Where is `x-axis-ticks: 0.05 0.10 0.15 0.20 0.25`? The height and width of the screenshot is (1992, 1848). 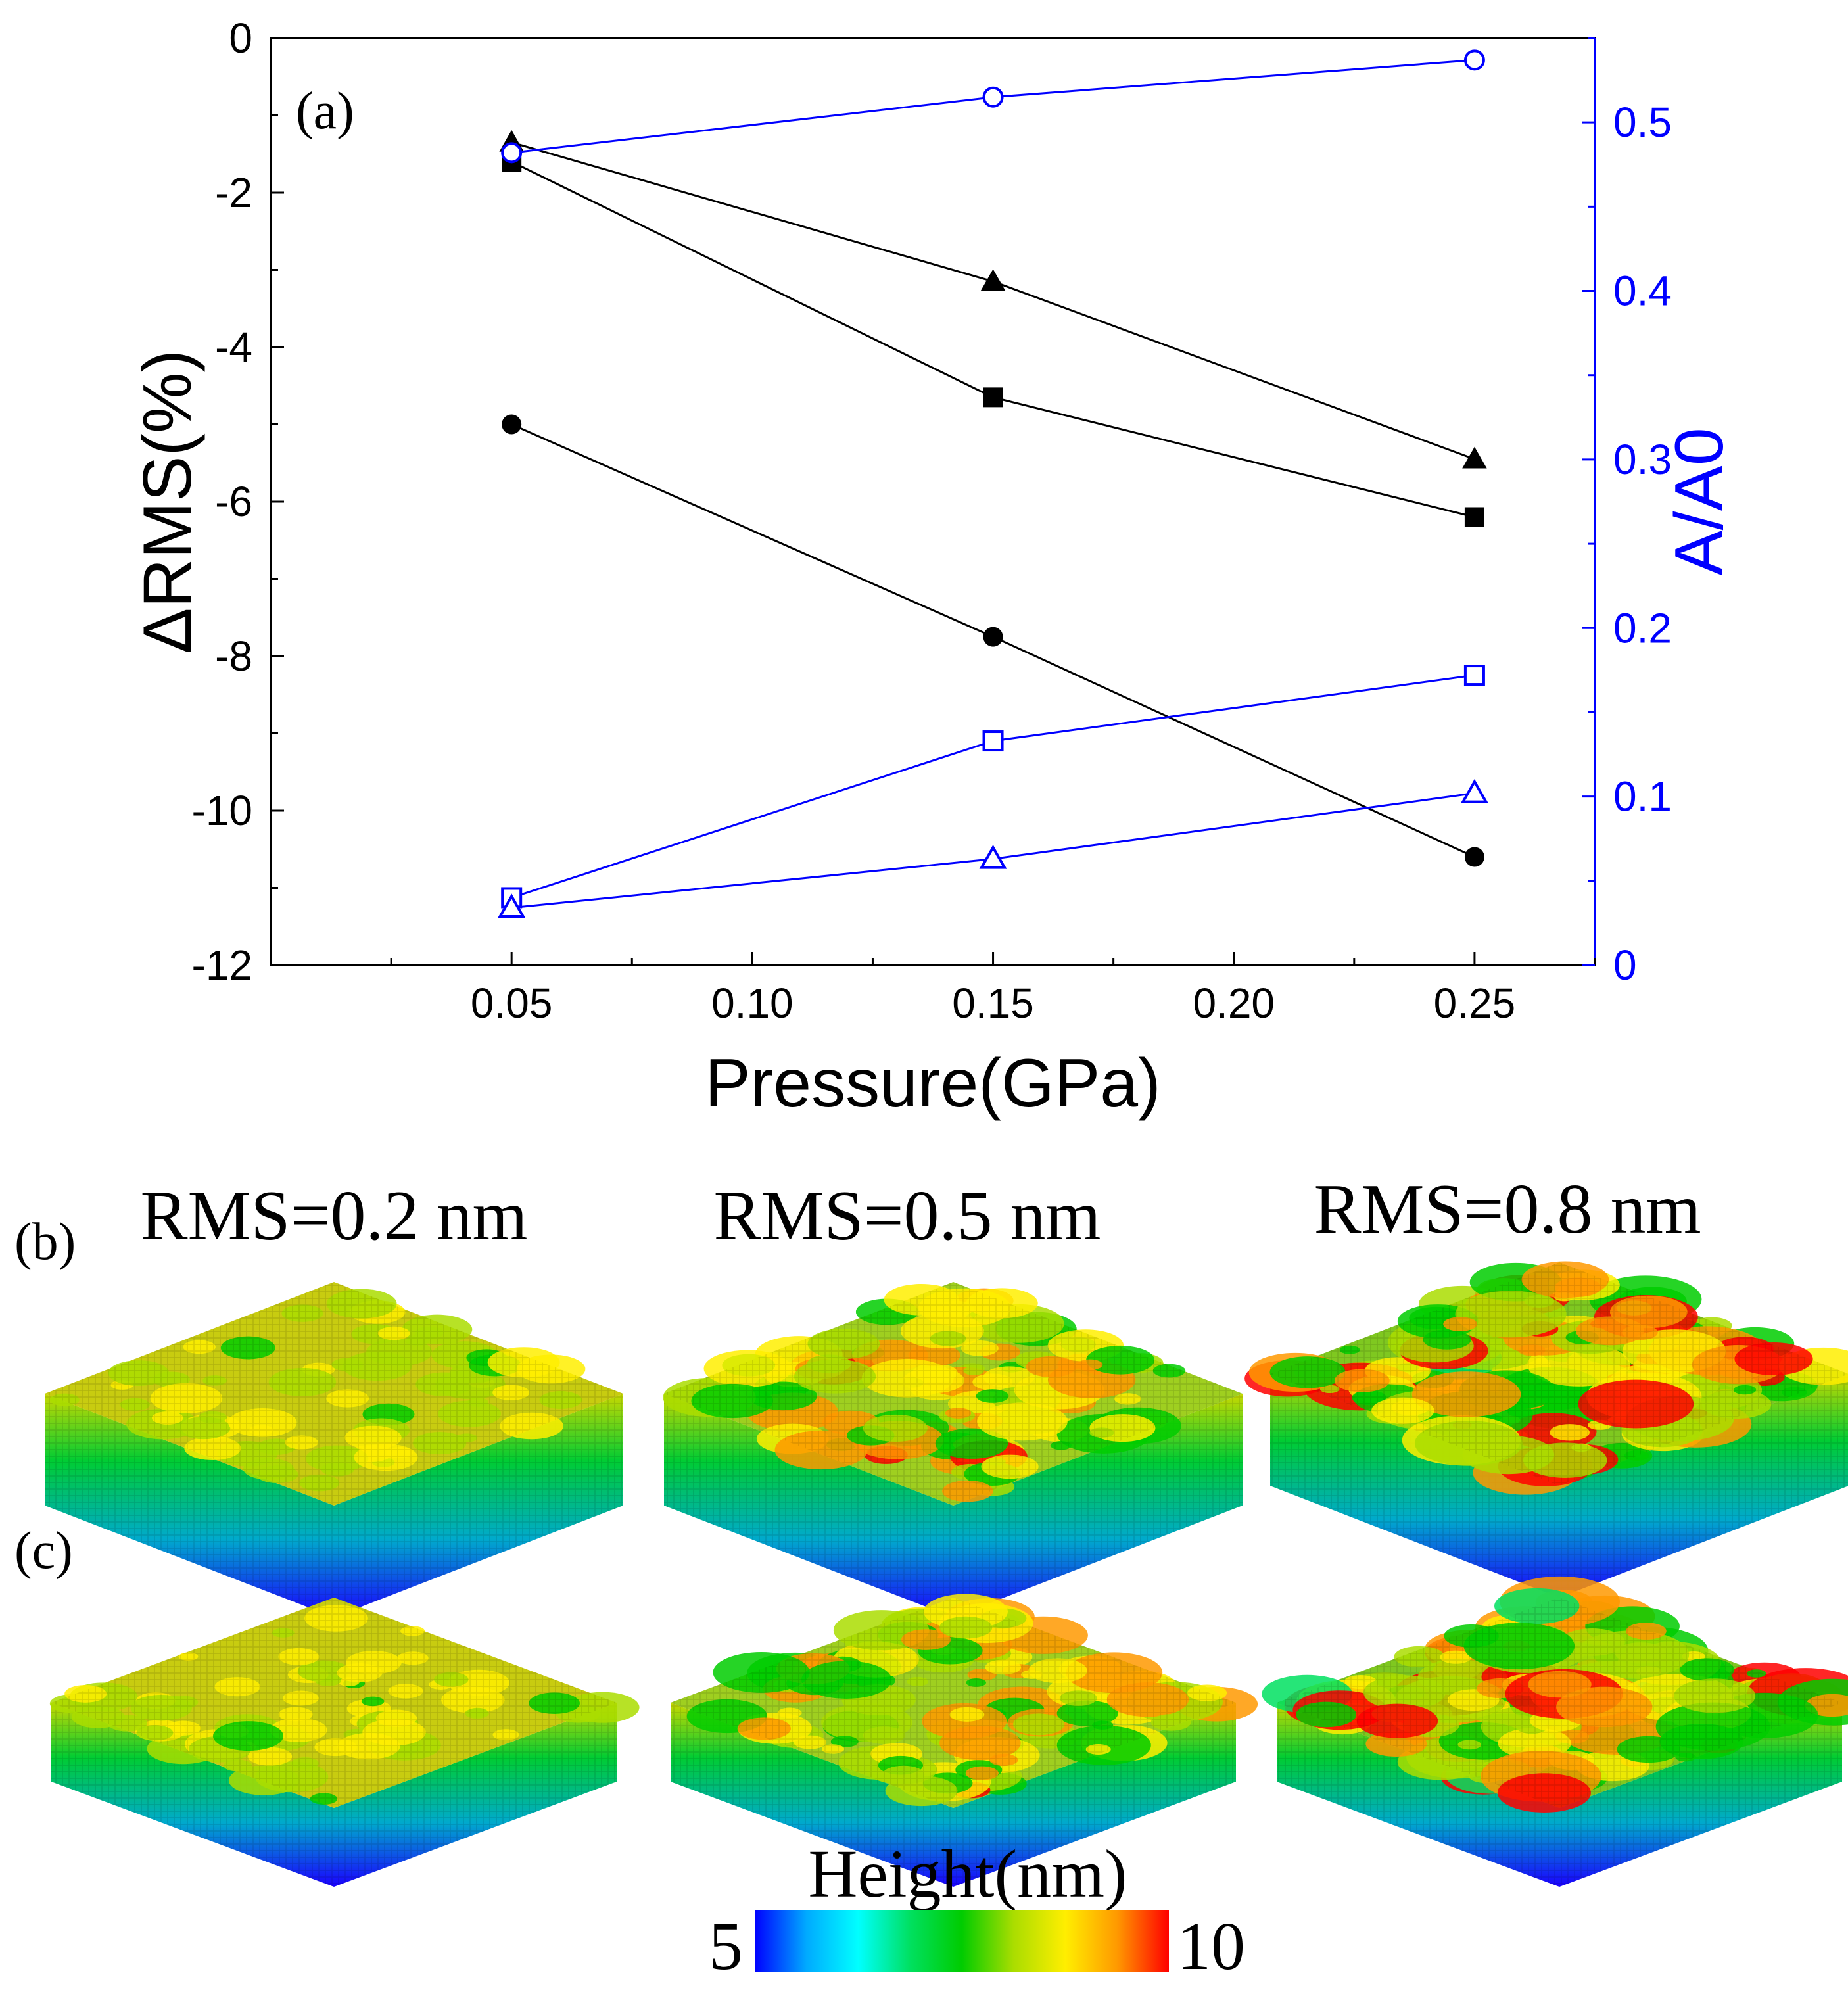
x-axis-ticks: 0.05 0.10 0.15 0.20 0.25 is located at coordinates (993, 989).